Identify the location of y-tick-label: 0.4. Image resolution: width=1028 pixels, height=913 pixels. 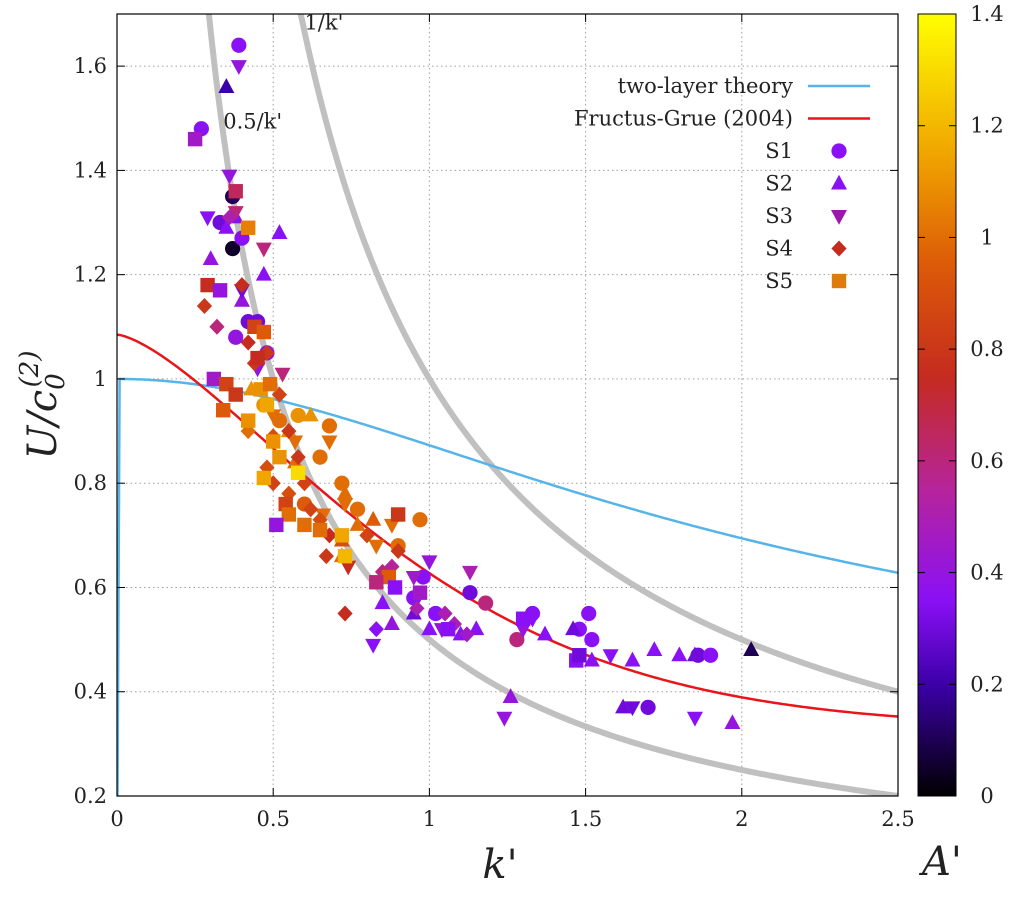
(90, 692).